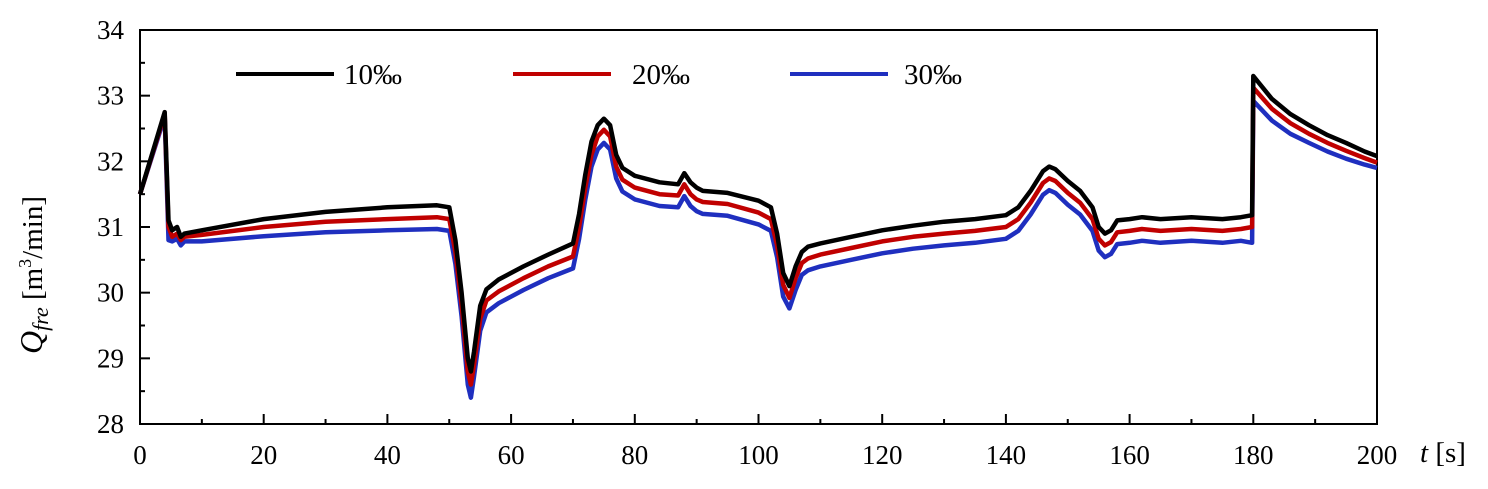 This screenshot has height=489, width=1488. I want to click on legend-label-10: 10‰, so click(373, 75).